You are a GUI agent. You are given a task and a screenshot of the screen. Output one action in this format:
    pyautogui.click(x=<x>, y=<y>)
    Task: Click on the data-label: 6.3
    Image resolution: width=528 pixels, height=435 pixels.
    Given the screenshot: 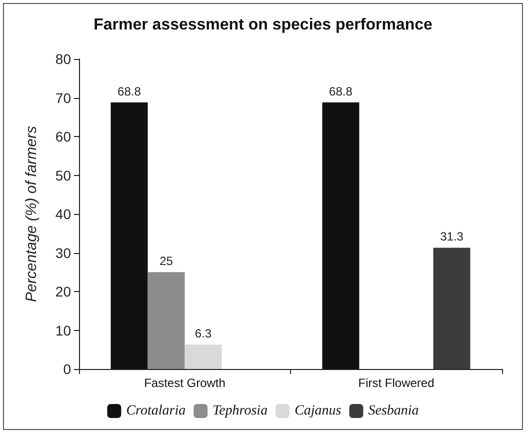 What is the action you would take?
    pyautogui.click(x=203, y=333)
    